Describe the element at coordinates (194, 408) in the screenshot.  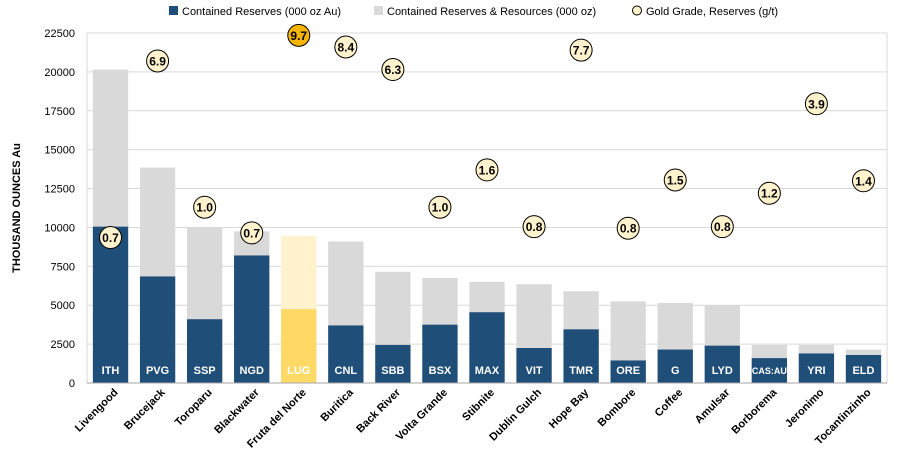
I see `category-label: Toroparu` at that location.